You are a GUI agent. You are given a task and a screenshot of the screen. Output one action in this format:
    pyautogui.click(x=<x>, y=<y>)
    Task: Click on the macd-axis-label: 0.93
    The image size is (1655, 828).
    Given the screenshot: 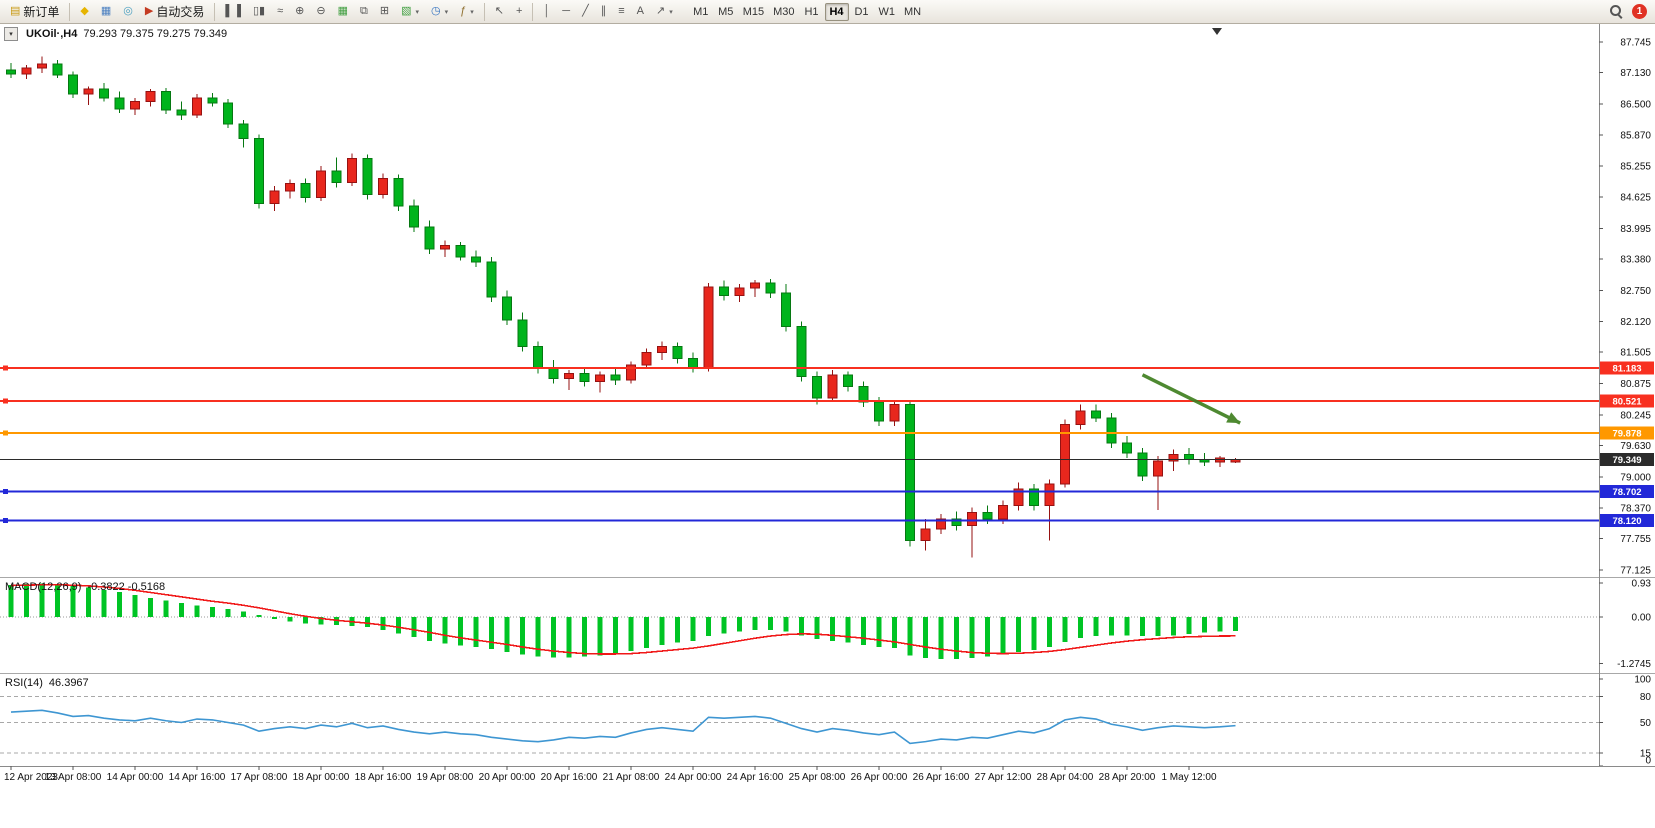 What is the action you would take?
    pyautogui.click(x=1642, y=583)
    